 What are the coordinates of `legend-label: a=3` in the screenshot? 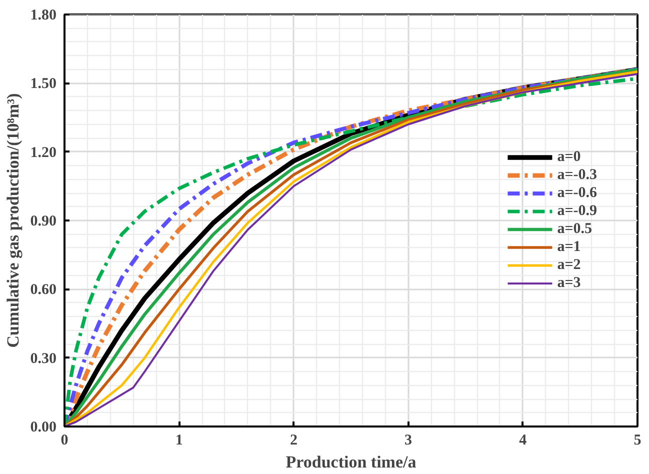 It's located at (569, 283).